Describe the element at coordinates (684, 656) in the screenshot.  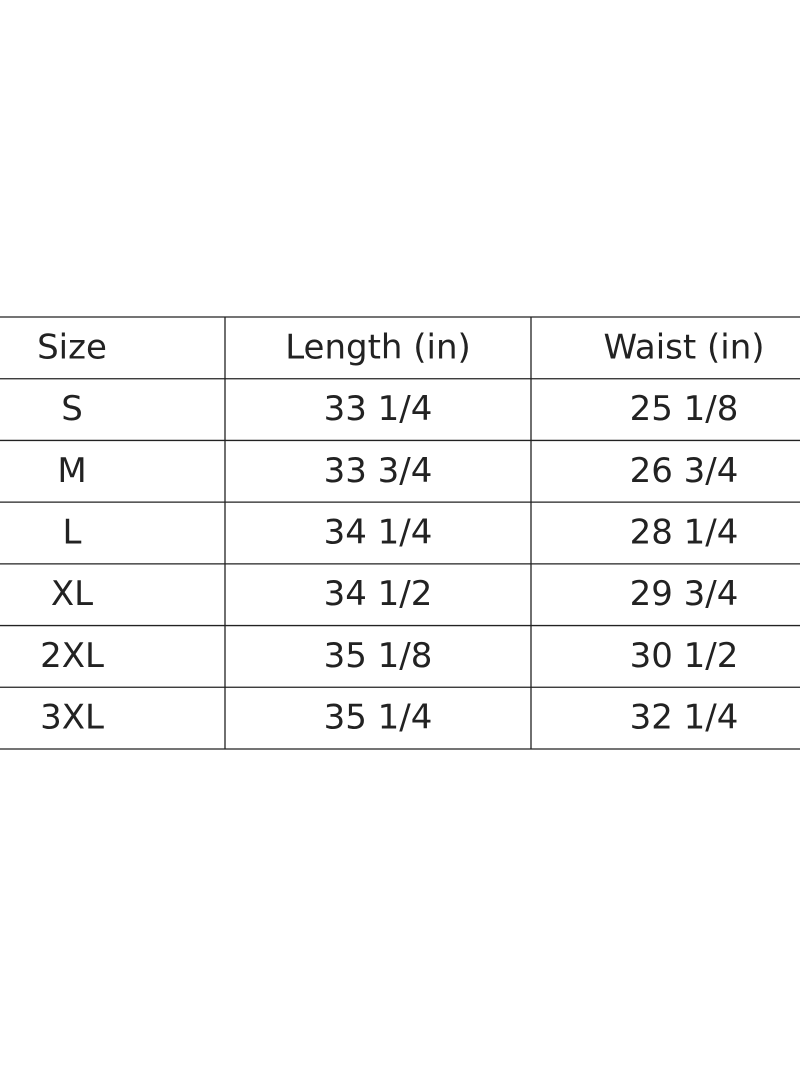
I see `cell: 30 1/2` at that location.